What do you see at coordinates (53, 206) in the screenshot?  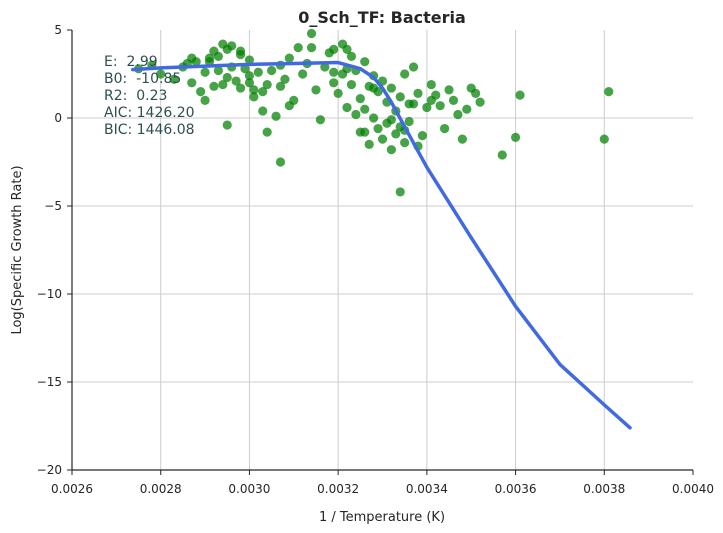 I see `y-tick-label: −5` at bounding box center [53, 206].